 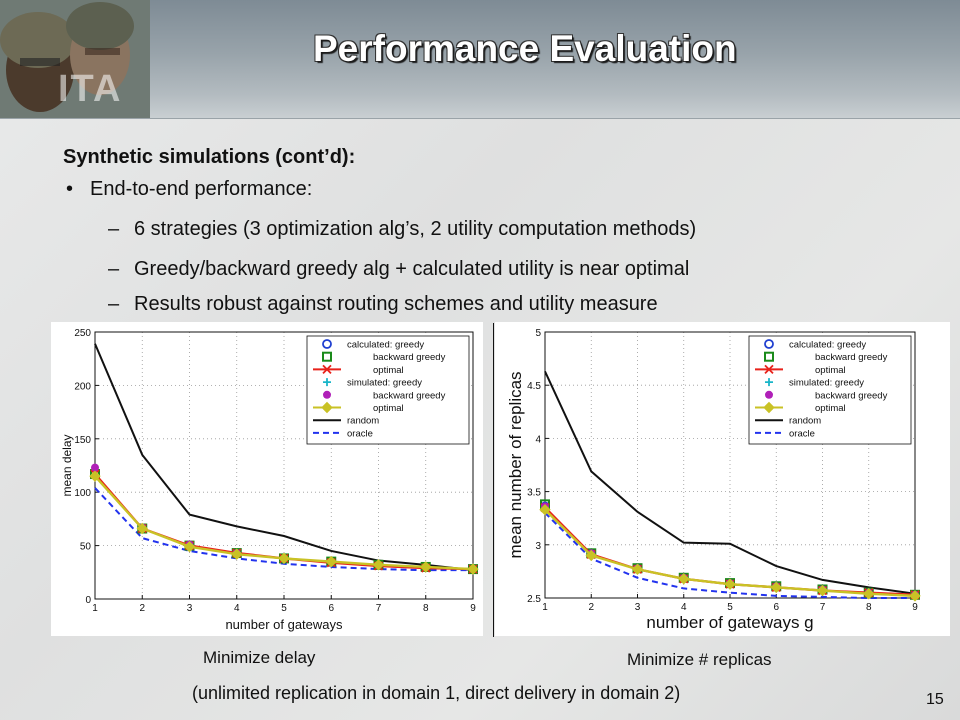 I want to click on x-tick-label: 3, so click(x=638, y=607).